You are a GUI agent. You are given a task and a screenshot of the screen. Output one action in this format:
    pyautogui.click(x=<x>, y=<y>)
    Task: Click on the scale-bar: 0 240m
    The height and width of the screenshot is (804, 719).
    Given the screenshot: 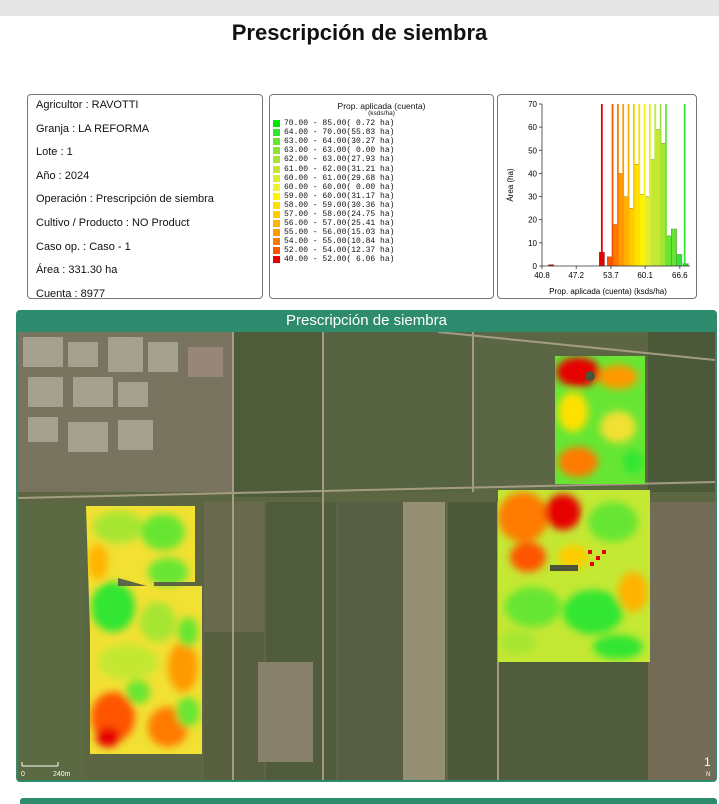 What is the action you would take?
    pyautogui.click(x=46, y=770)
    